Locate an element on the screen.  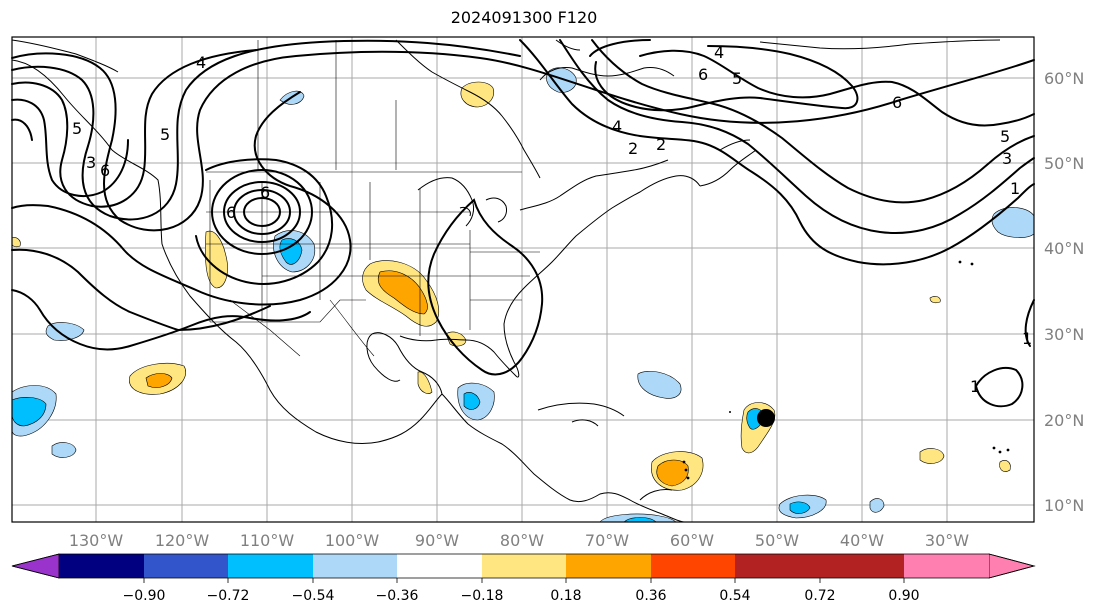
lon-label: 90°W is located at coordinates (437, 540).